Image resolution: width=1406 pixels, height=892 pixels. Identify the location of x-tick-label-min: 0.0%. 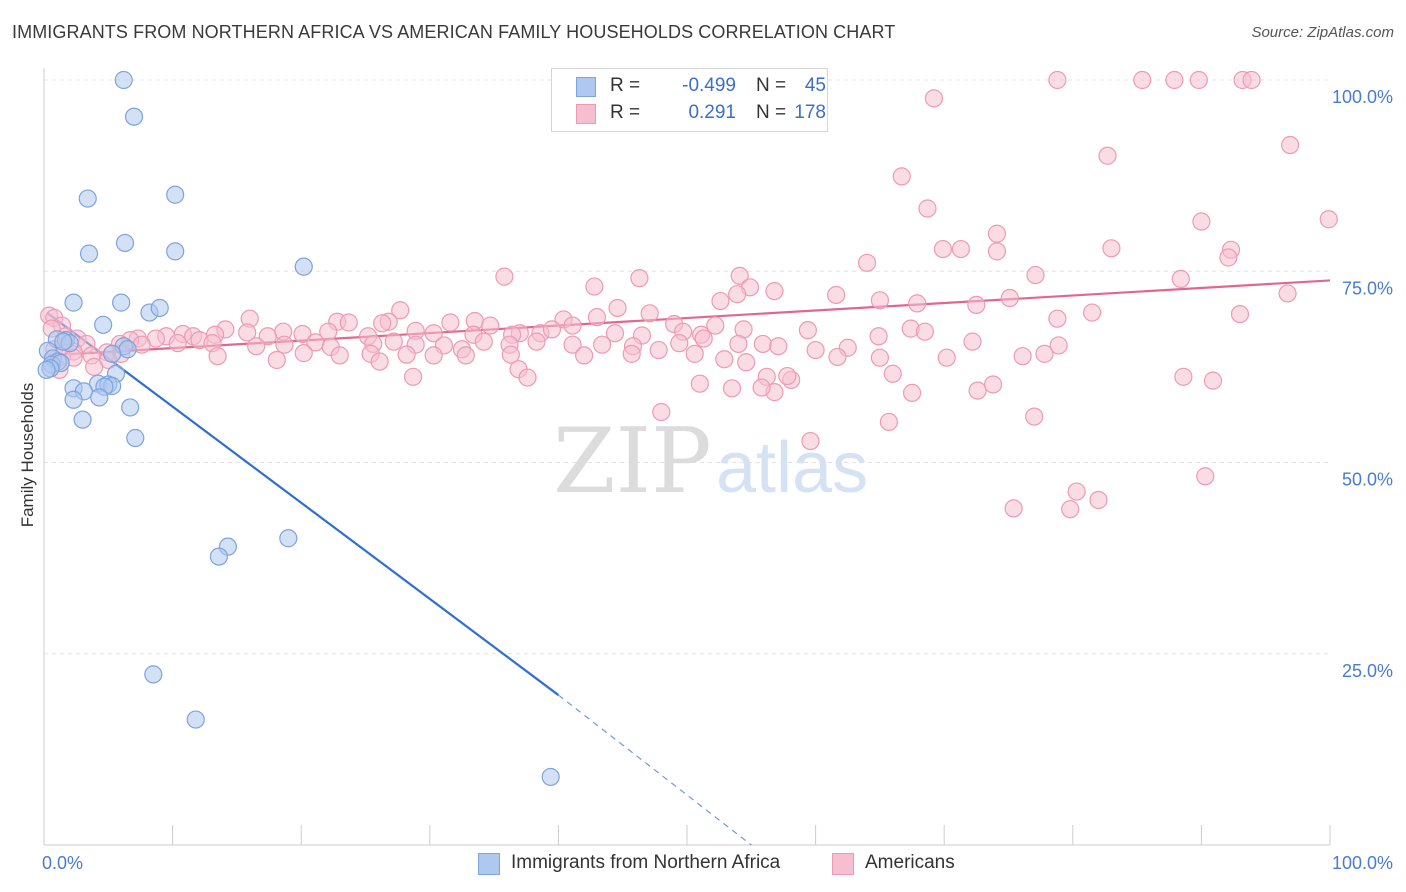
(62, 863).